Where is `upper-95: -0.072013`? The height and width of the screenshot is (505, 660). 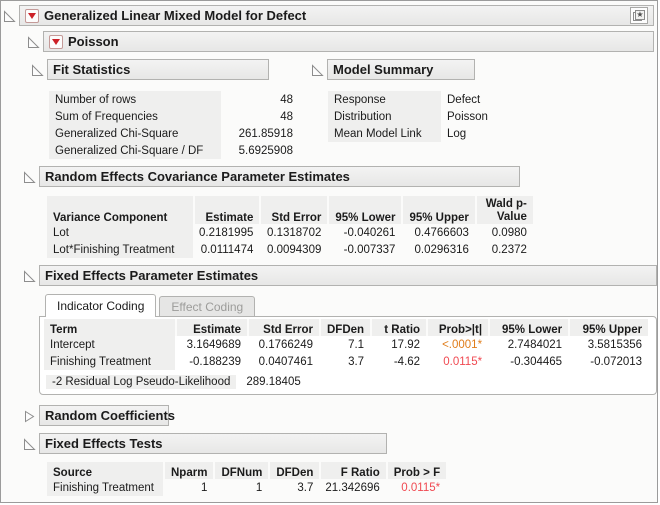
upper-95: -0.072013 is located at coordinates (616, 361).